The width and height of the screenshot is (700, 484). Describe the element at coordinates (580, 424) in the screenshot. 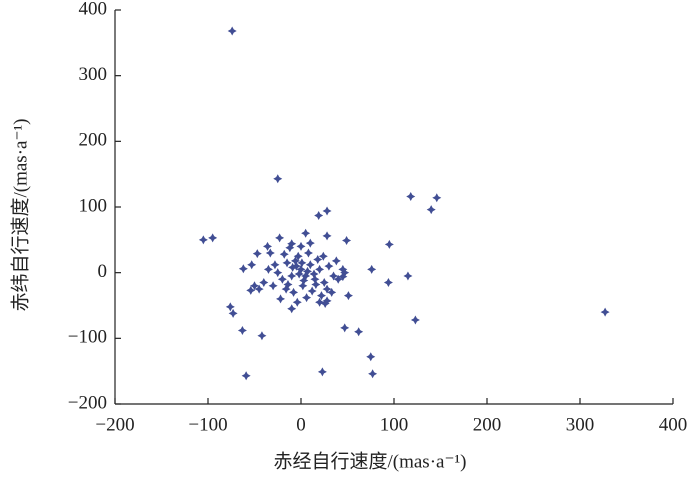

I see `x-tick-label: 300` at that location.